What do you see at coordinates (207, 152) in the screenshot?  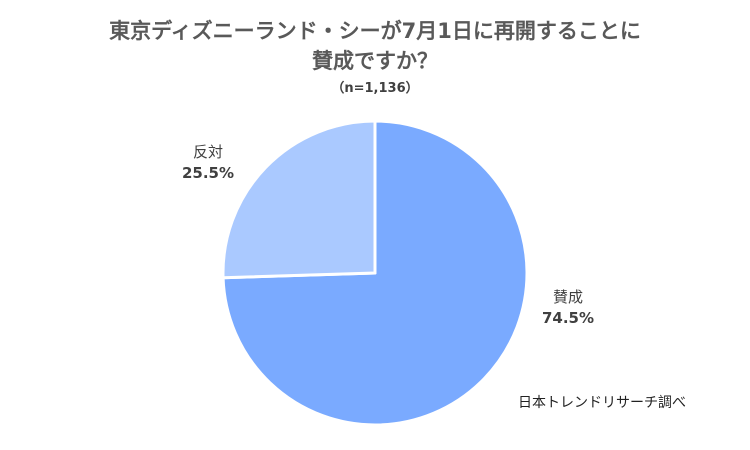 I see `slice-label-disagree-name: 反対` at bounding box center [207, 152].